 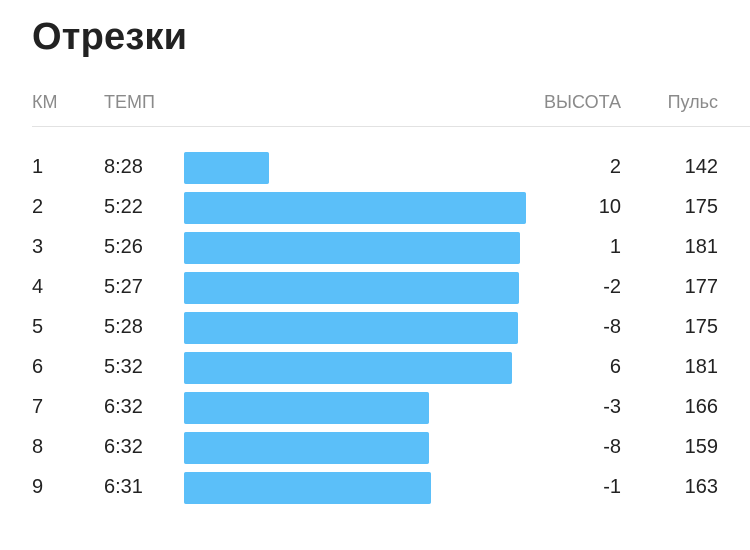 What do you see at coordinates (123, 367) in the screenshot?
I see `split-pace: 5:32` at bounding box center [123, 367].